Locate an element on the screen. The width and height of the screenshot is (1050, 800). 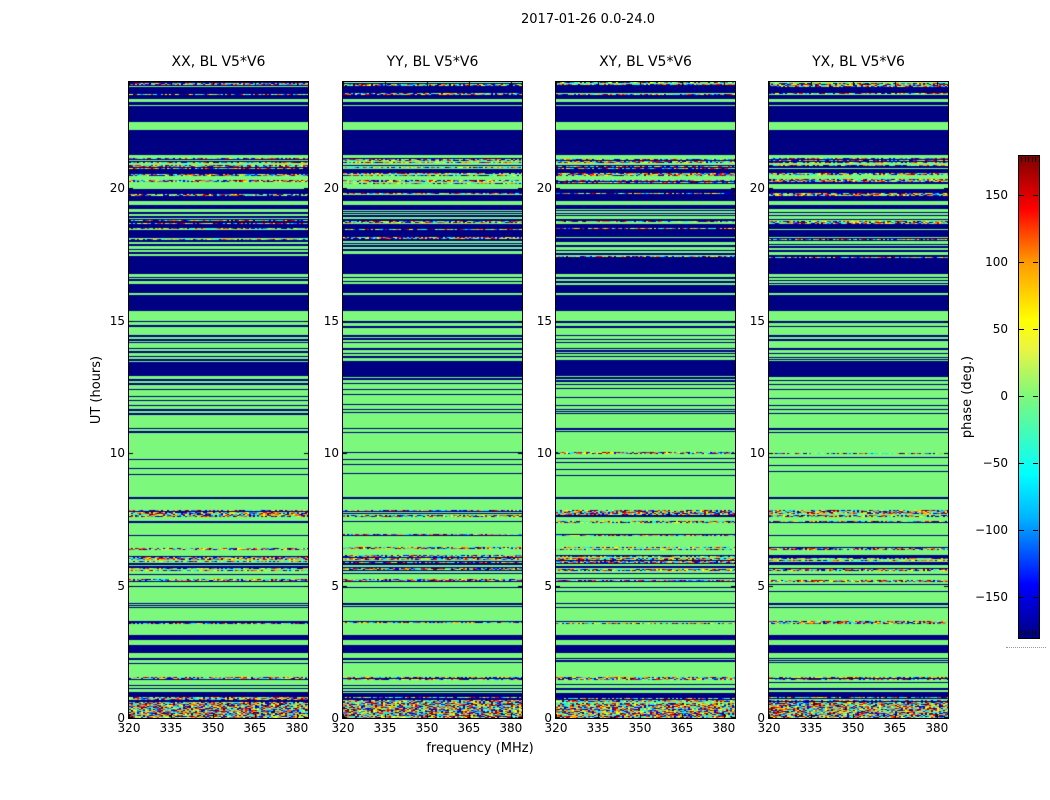
panel-title: YY, BL V5*V6 is located at coordinates (432, 62).